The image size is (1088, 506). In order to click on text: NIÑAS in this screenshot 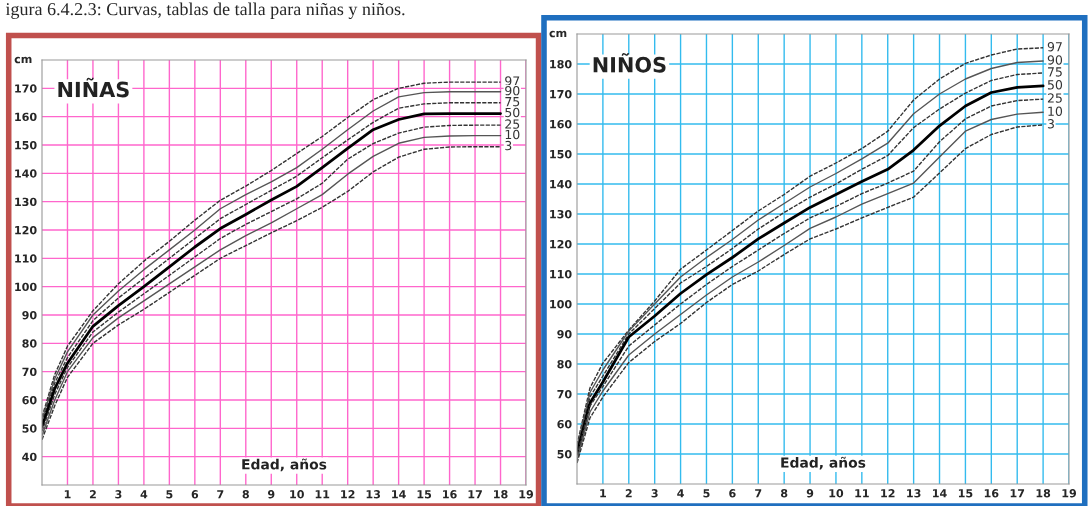, I will do `click(93, 87)`.